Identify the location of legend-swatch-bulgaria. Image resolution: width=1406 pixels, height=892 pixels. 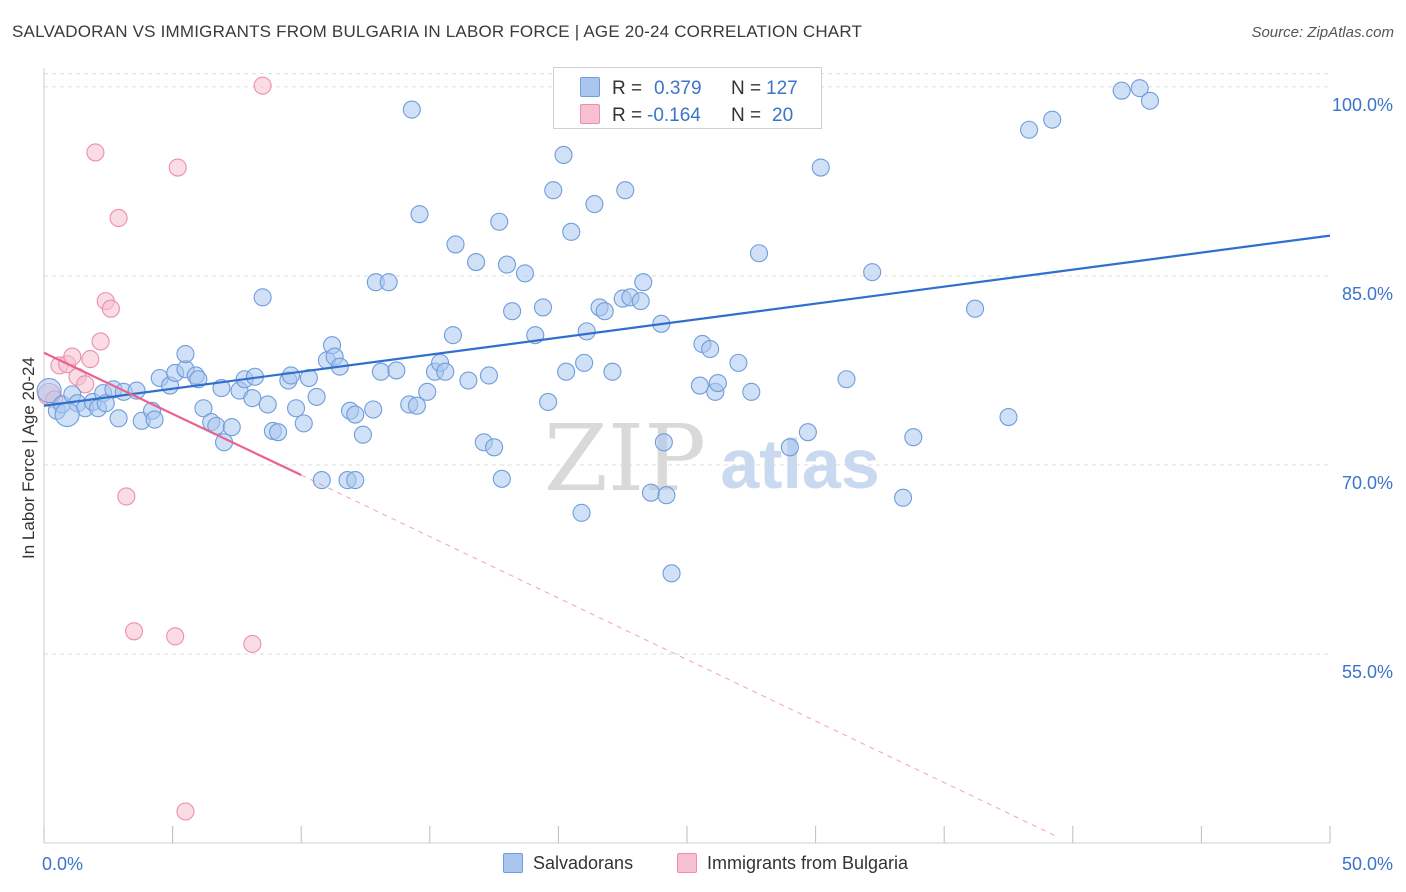
(687, 863).